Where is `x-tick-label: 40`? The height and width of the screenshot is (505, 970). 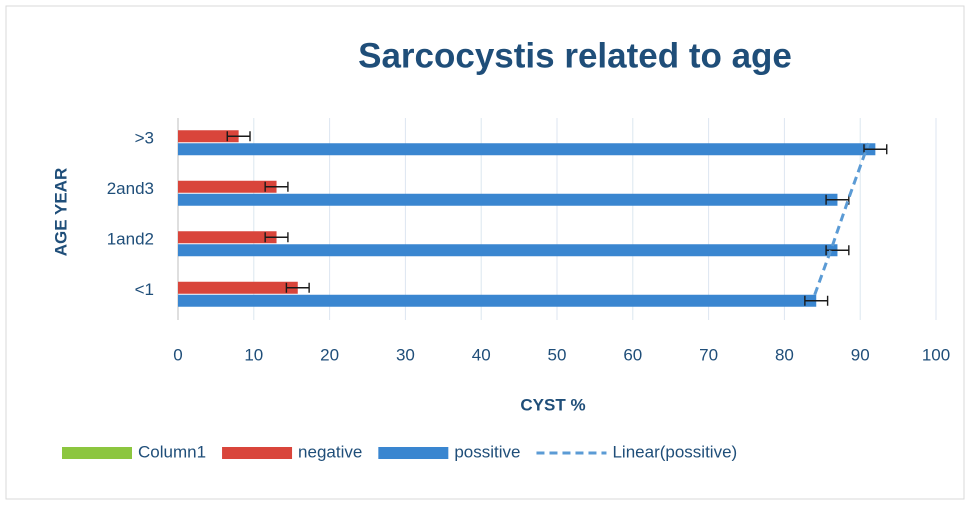 x-tick-label: 40 is located at coordinates (481, 354).